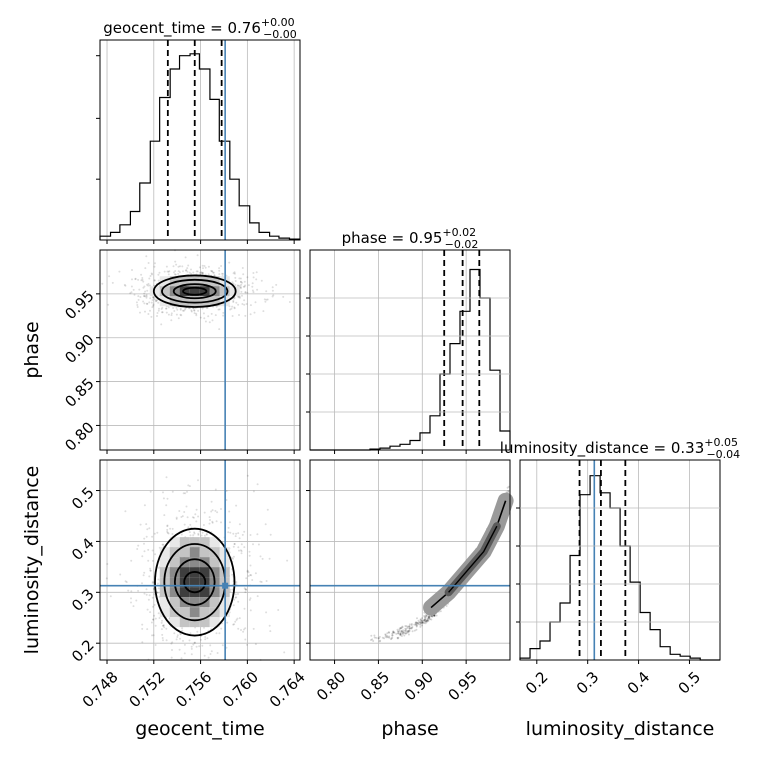 This screenshot has width=760, height=760. What do you see at coordinates (419, 686) in the screenshot?
I see `x-tick-label: 0.90` at bounding box center [419, 686].